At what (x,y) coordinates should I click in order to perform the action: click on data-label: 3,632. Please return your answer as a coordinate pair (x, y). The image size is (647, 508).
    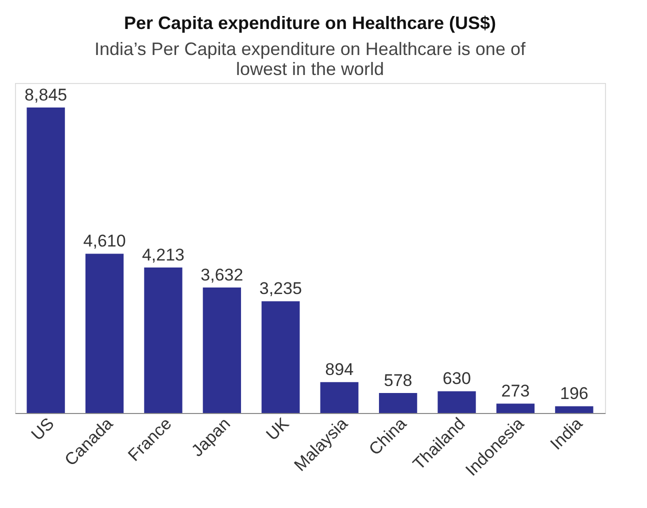
    Looking at the image, I should click on (222, 275).